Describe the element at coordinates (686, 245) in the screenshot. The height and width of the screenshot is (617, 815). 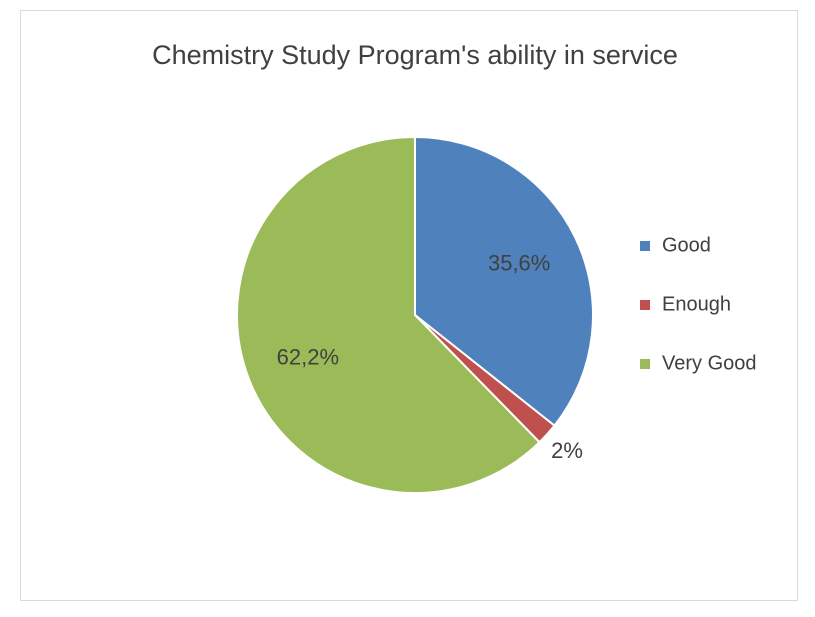
I see `legend-label: Good` at that location.